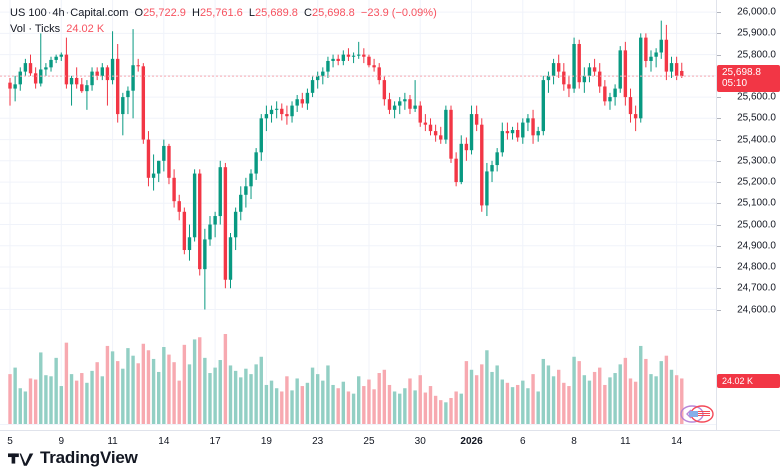  Describe the element at coordinates (266, 441) in the screenshot. I see `time-axis-tick: 19` at that location.